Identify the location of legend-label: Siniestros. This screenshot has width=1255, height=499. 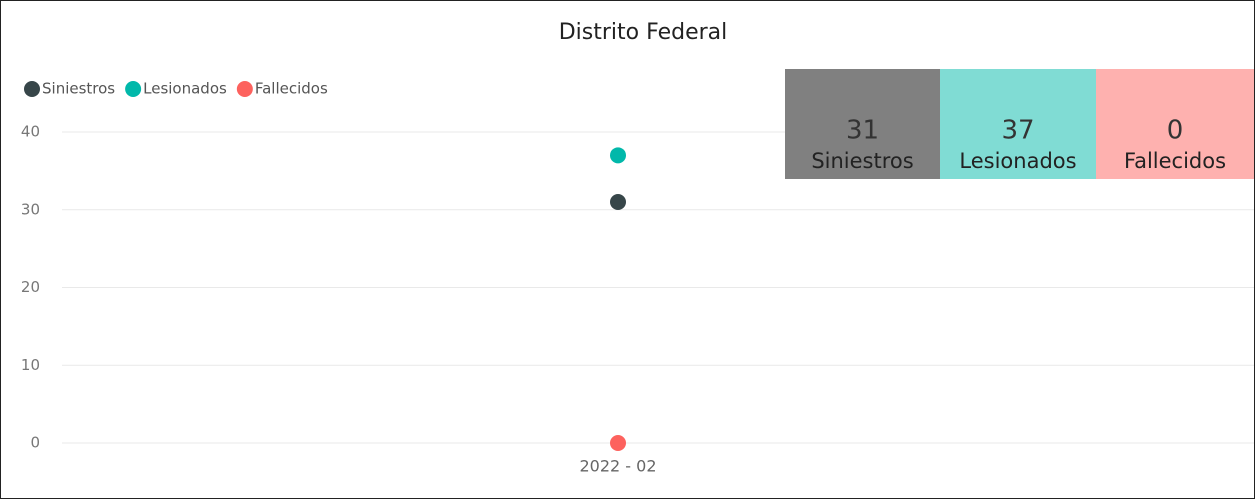
(78, 89).